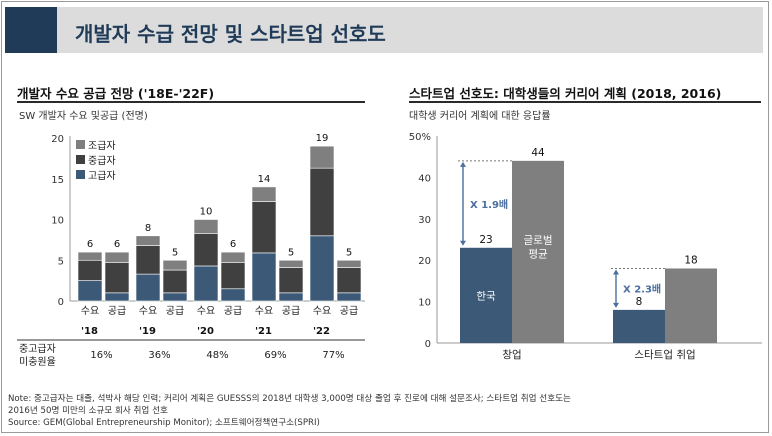 This screenshot has height=436, width=772. I want to click on korea-value-label: 23, so click(485, 240).